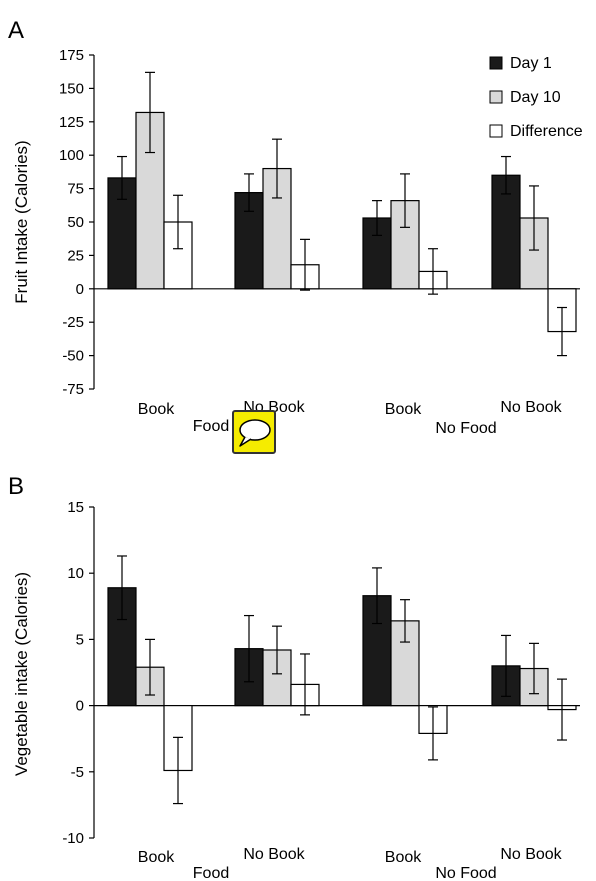  I want to click on panel-b-y-tick-label: 0, so click(80, 706).